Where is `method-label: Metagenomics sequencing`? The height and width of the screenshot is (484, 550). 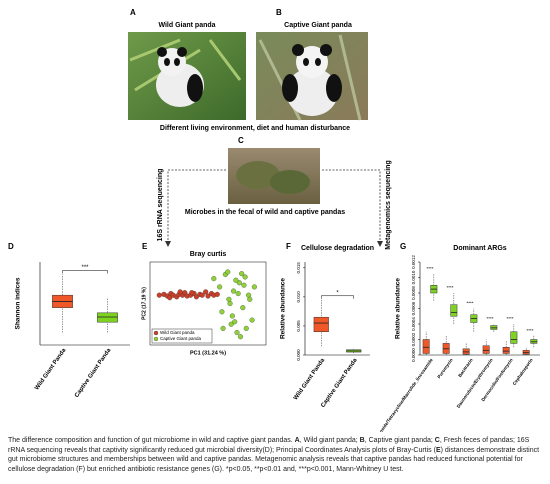
method-label: Metagenomics sequencing is located at coordinates (388, 204).